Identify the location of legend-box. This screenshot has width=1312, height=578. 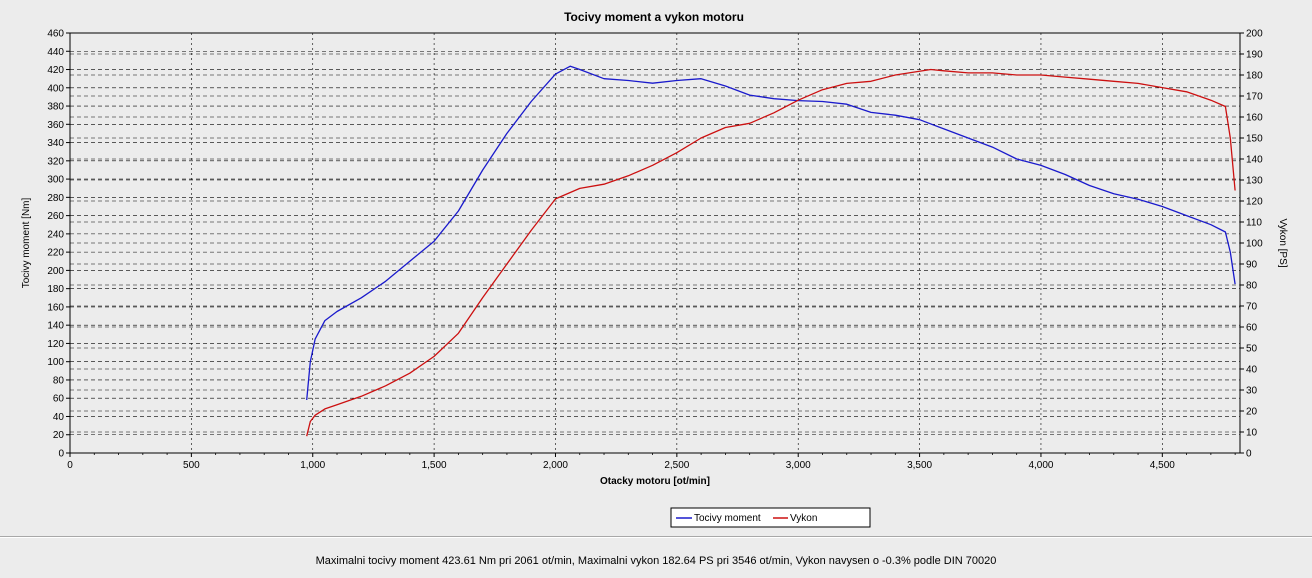
(770, 517).